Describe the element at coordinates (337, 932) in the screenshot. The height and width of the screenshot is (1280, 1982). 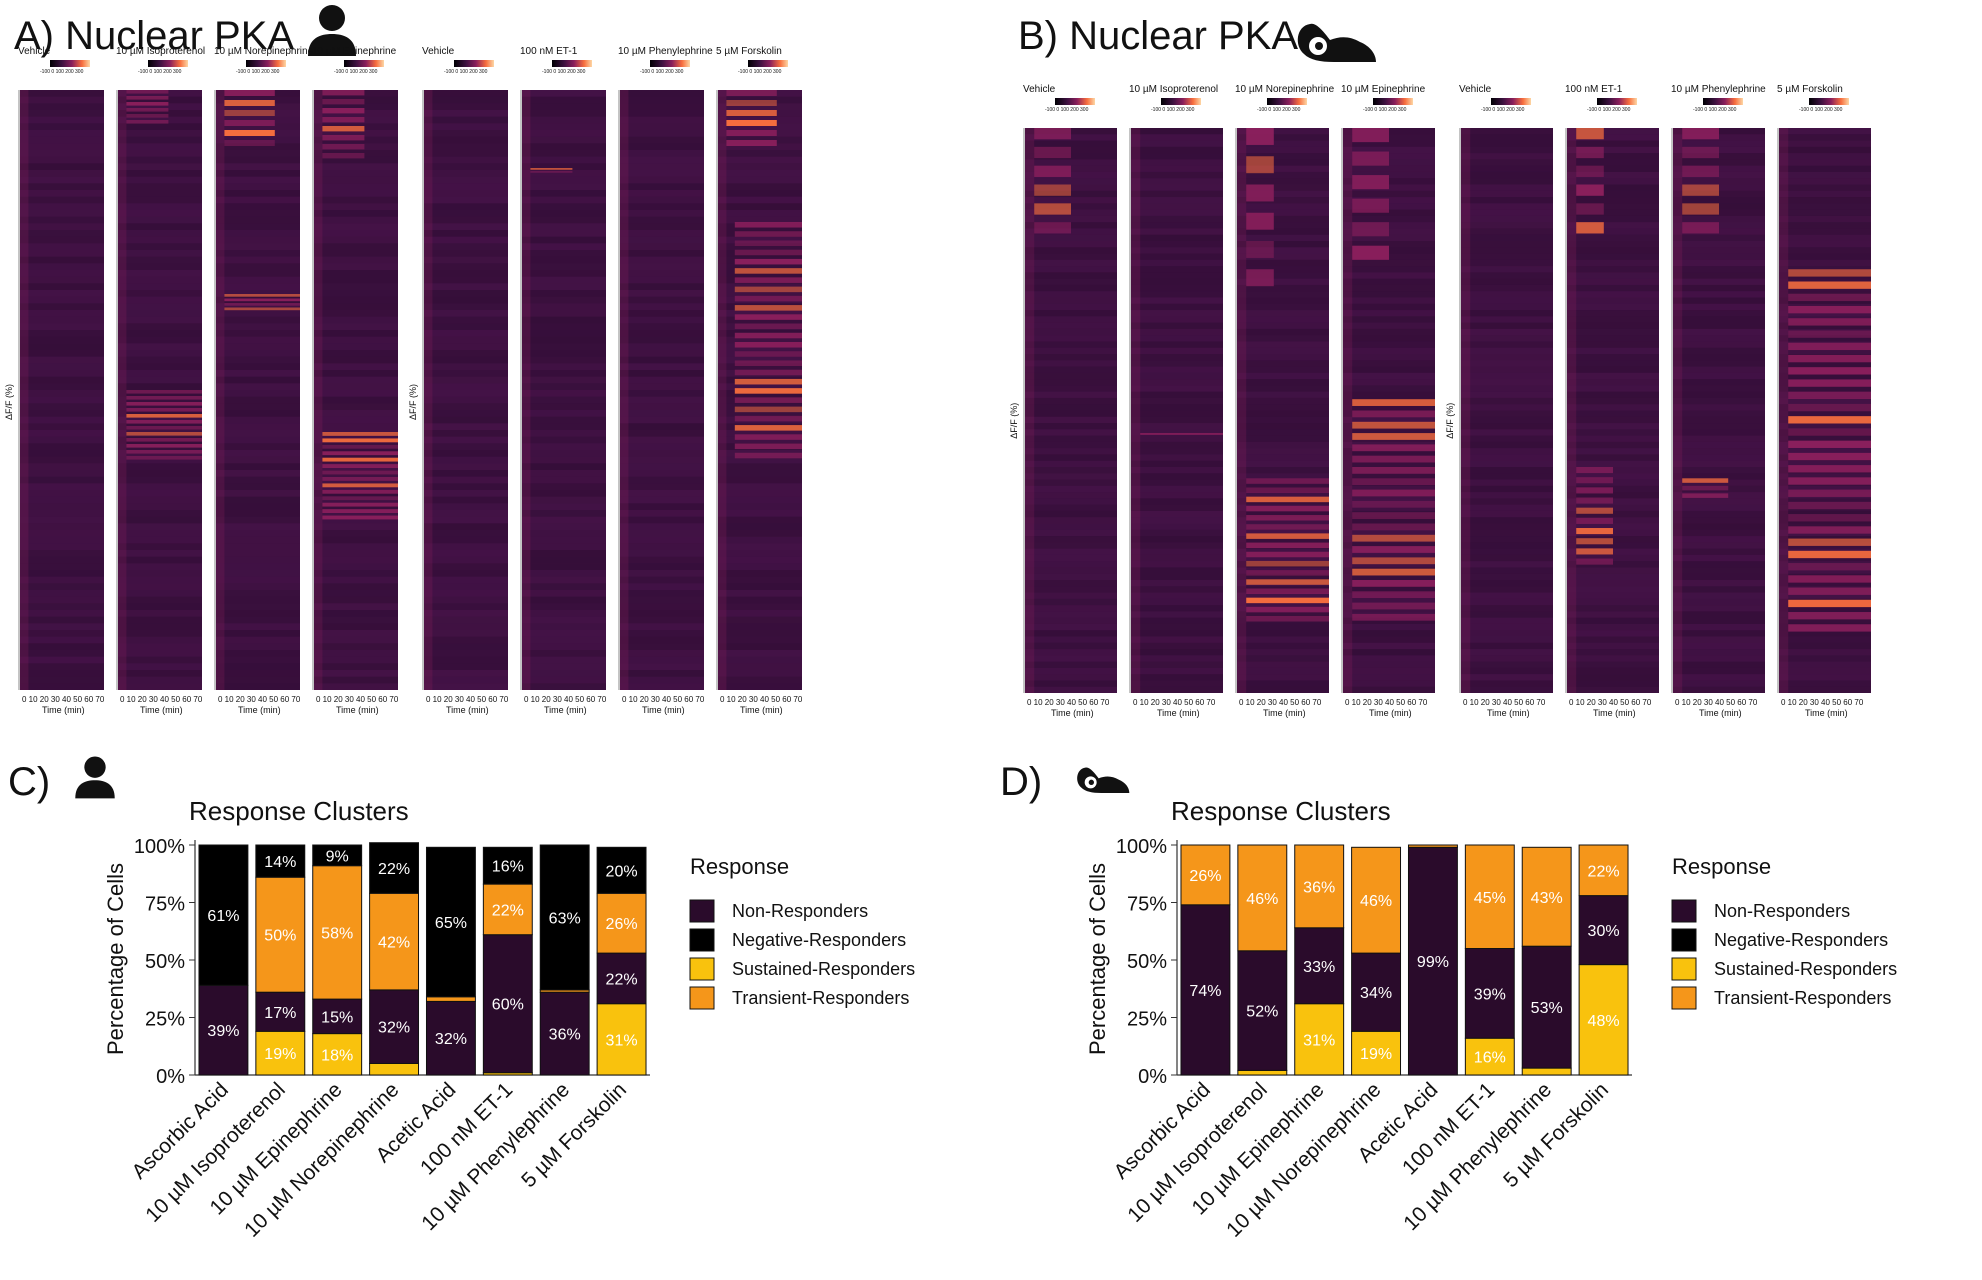
I see `bar-segment` at that location.